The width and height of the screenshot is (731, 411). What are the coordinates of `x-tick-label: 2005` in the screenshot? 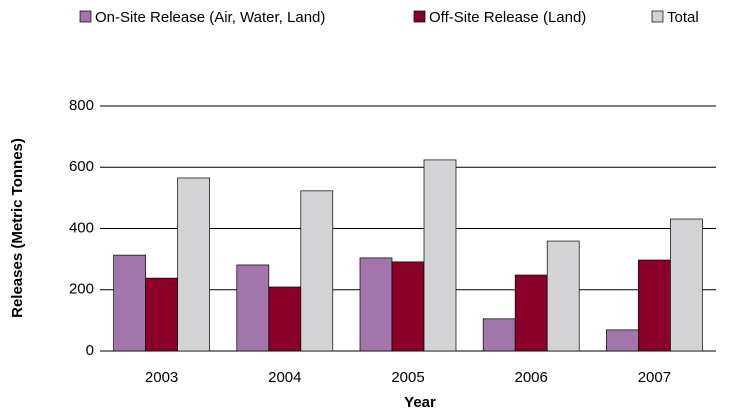 It's located at (407, 377).